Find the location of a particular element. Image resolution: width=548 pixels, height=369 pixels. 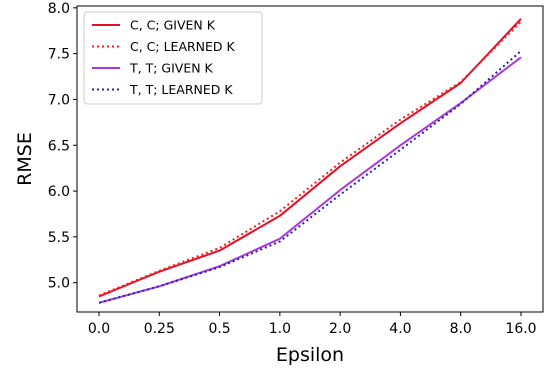

x-tick-label: 0.0 is located at coordinates (99, 329).